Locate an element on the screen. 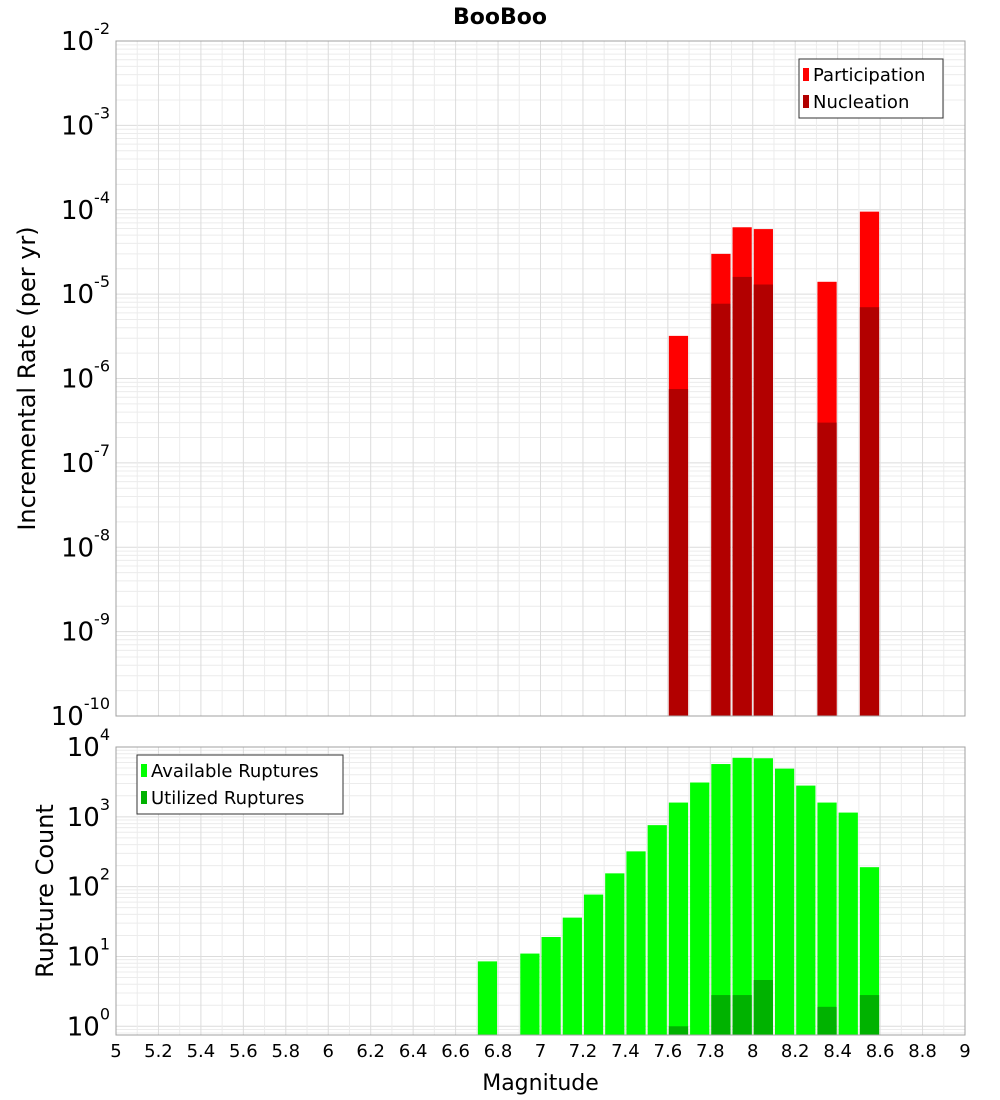 Image resolution: width=1000 pixels, height=1100 pixels. x-tick-label: 6.4 is located at coordinates (413, 1051).